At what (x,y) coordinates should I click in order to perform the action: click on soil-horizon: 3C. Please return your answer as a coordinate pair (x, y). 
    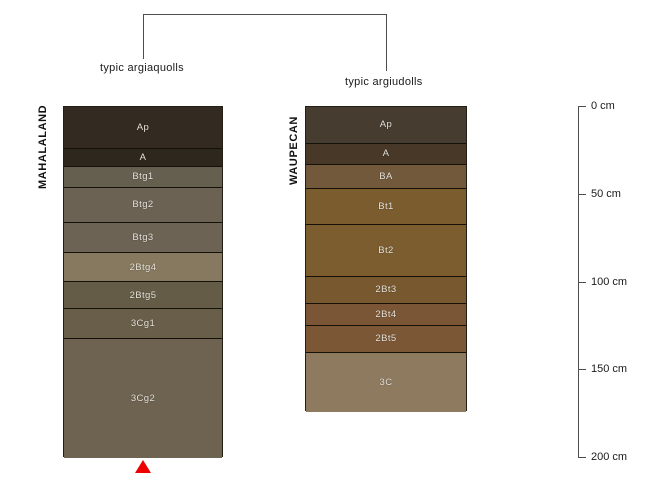
    Looking at the image, I should click on (386, 382).